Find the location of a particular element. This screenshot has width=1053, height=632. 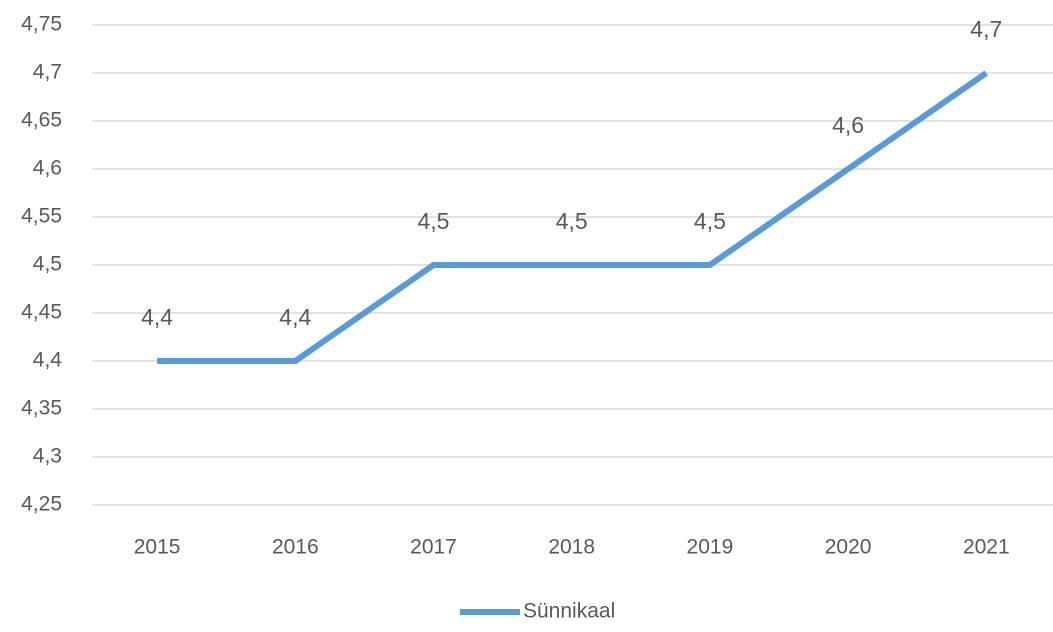

y-tick-label: 4,45 is located at coordinates (41, 312).